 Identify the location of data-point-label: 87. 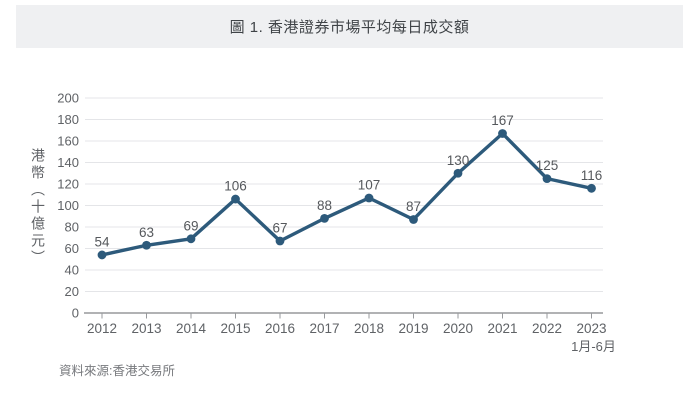
(413, 206).